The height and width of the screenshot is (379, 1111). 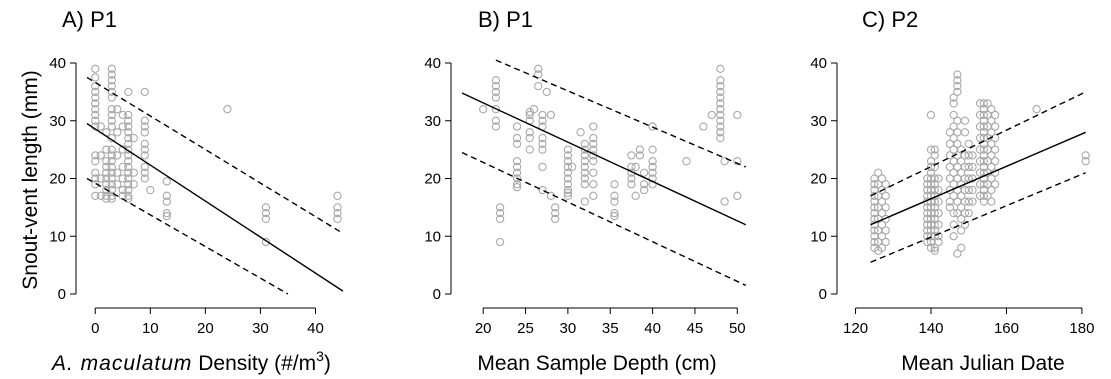 I want to click on panel-a-upper-interval-line, so click(x=215, y=155).